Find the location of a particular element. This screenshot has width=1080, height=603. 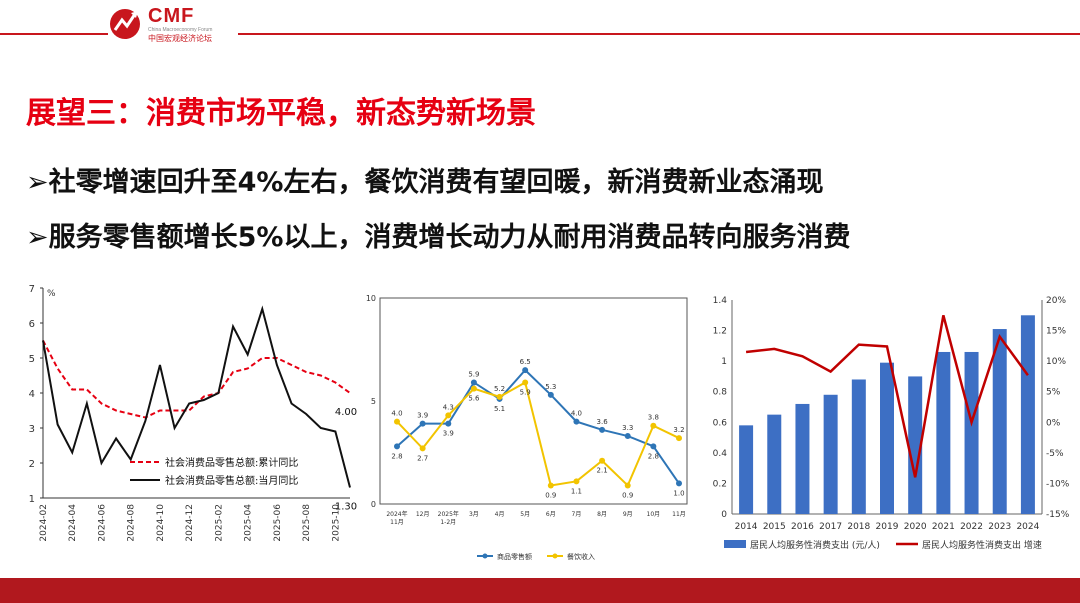

footer-bar is located at coordinates (540, 590).